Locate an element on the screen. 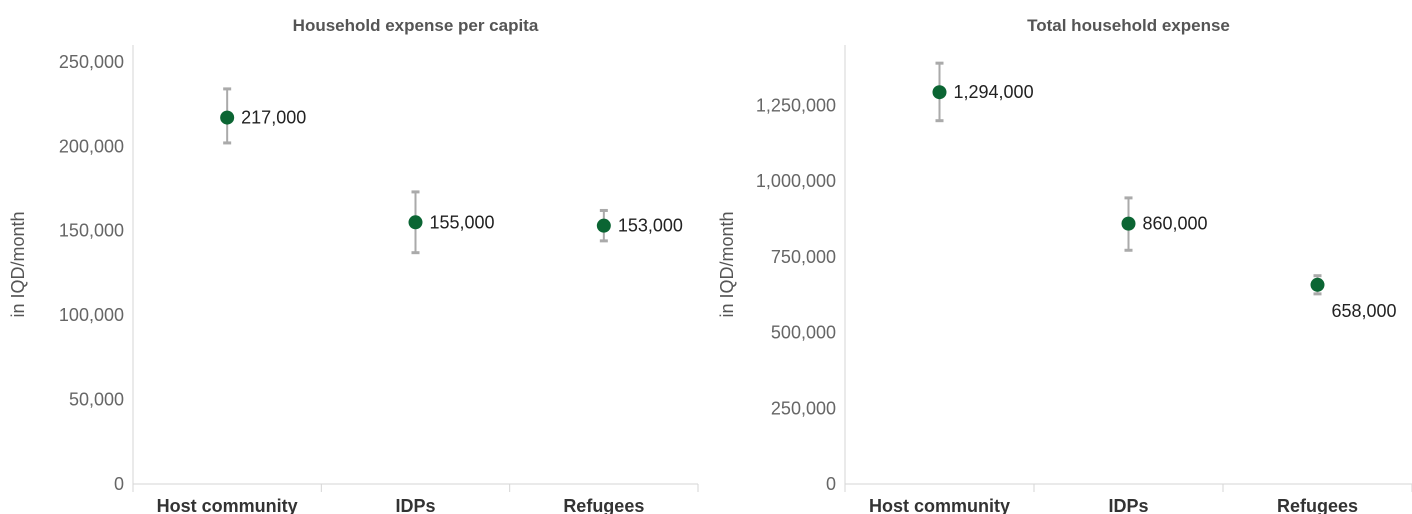 This screenshot has width=1412, height=514. chart-title: Total household expense is located at coordinates (1128, 25).